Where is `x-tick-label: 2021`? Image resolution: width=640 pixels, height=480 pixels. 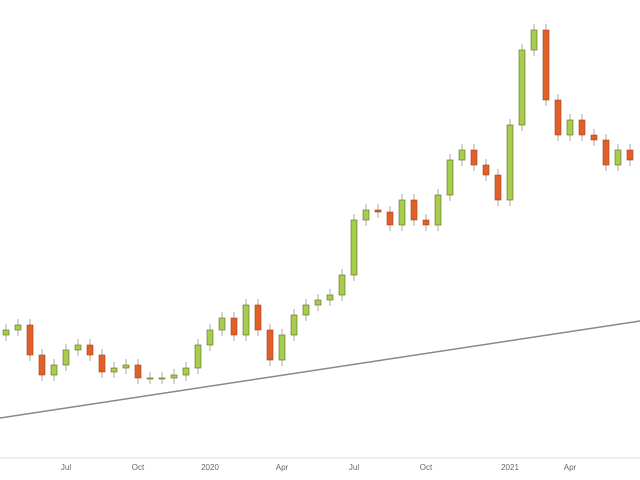 x-tick-label: 2021 is located at coordinates (510, 467).